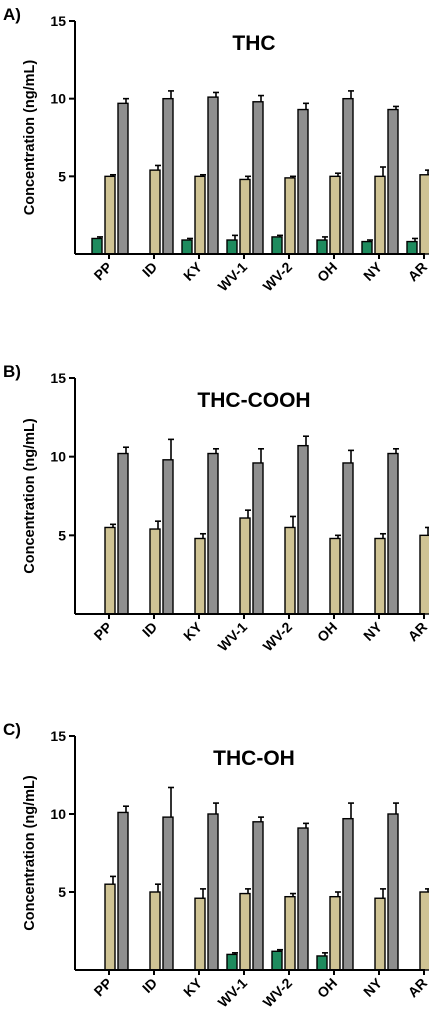  Describe the element at coordinates (254, 758) in the screenshot. I see `chart-title: THC-OH` at that location.